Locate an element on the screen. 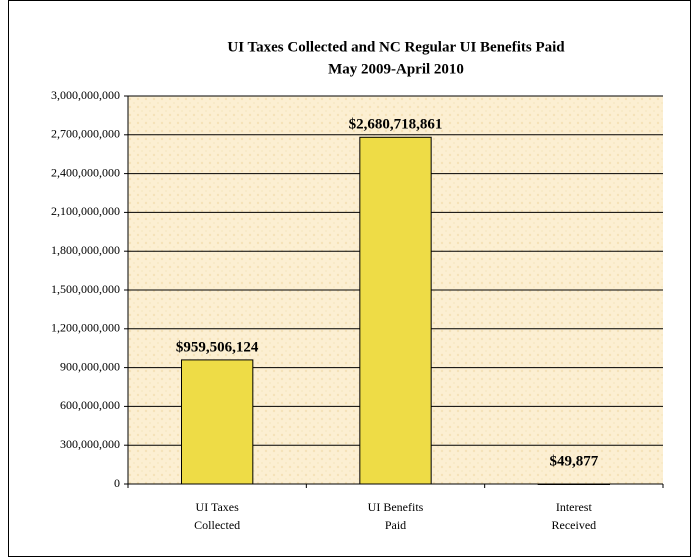 This screenshot has height=558, width=692. value-label: $2,680,718,861 is located at coordinates (396, 125).